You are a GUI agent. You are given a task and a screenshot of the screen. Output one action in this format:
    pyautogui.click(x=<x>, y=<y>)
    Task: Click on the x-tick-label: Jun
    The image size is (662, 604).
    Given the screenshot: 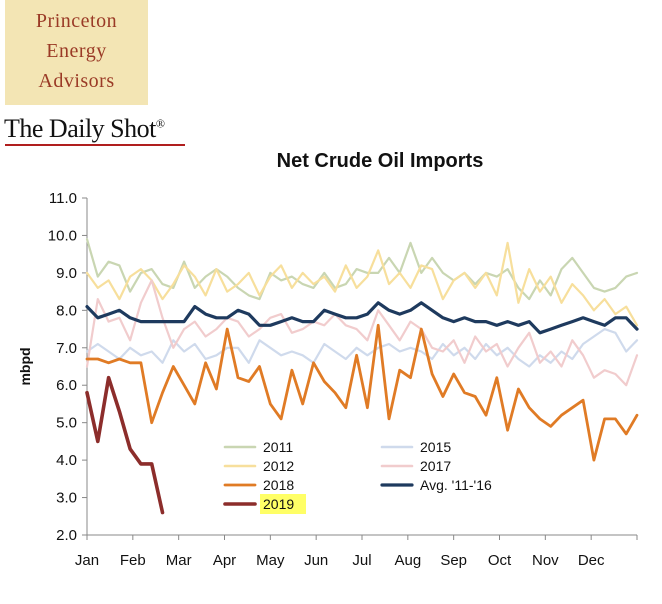 What is the action you would take?
    pyautogui.click(x=316, y=560)
    